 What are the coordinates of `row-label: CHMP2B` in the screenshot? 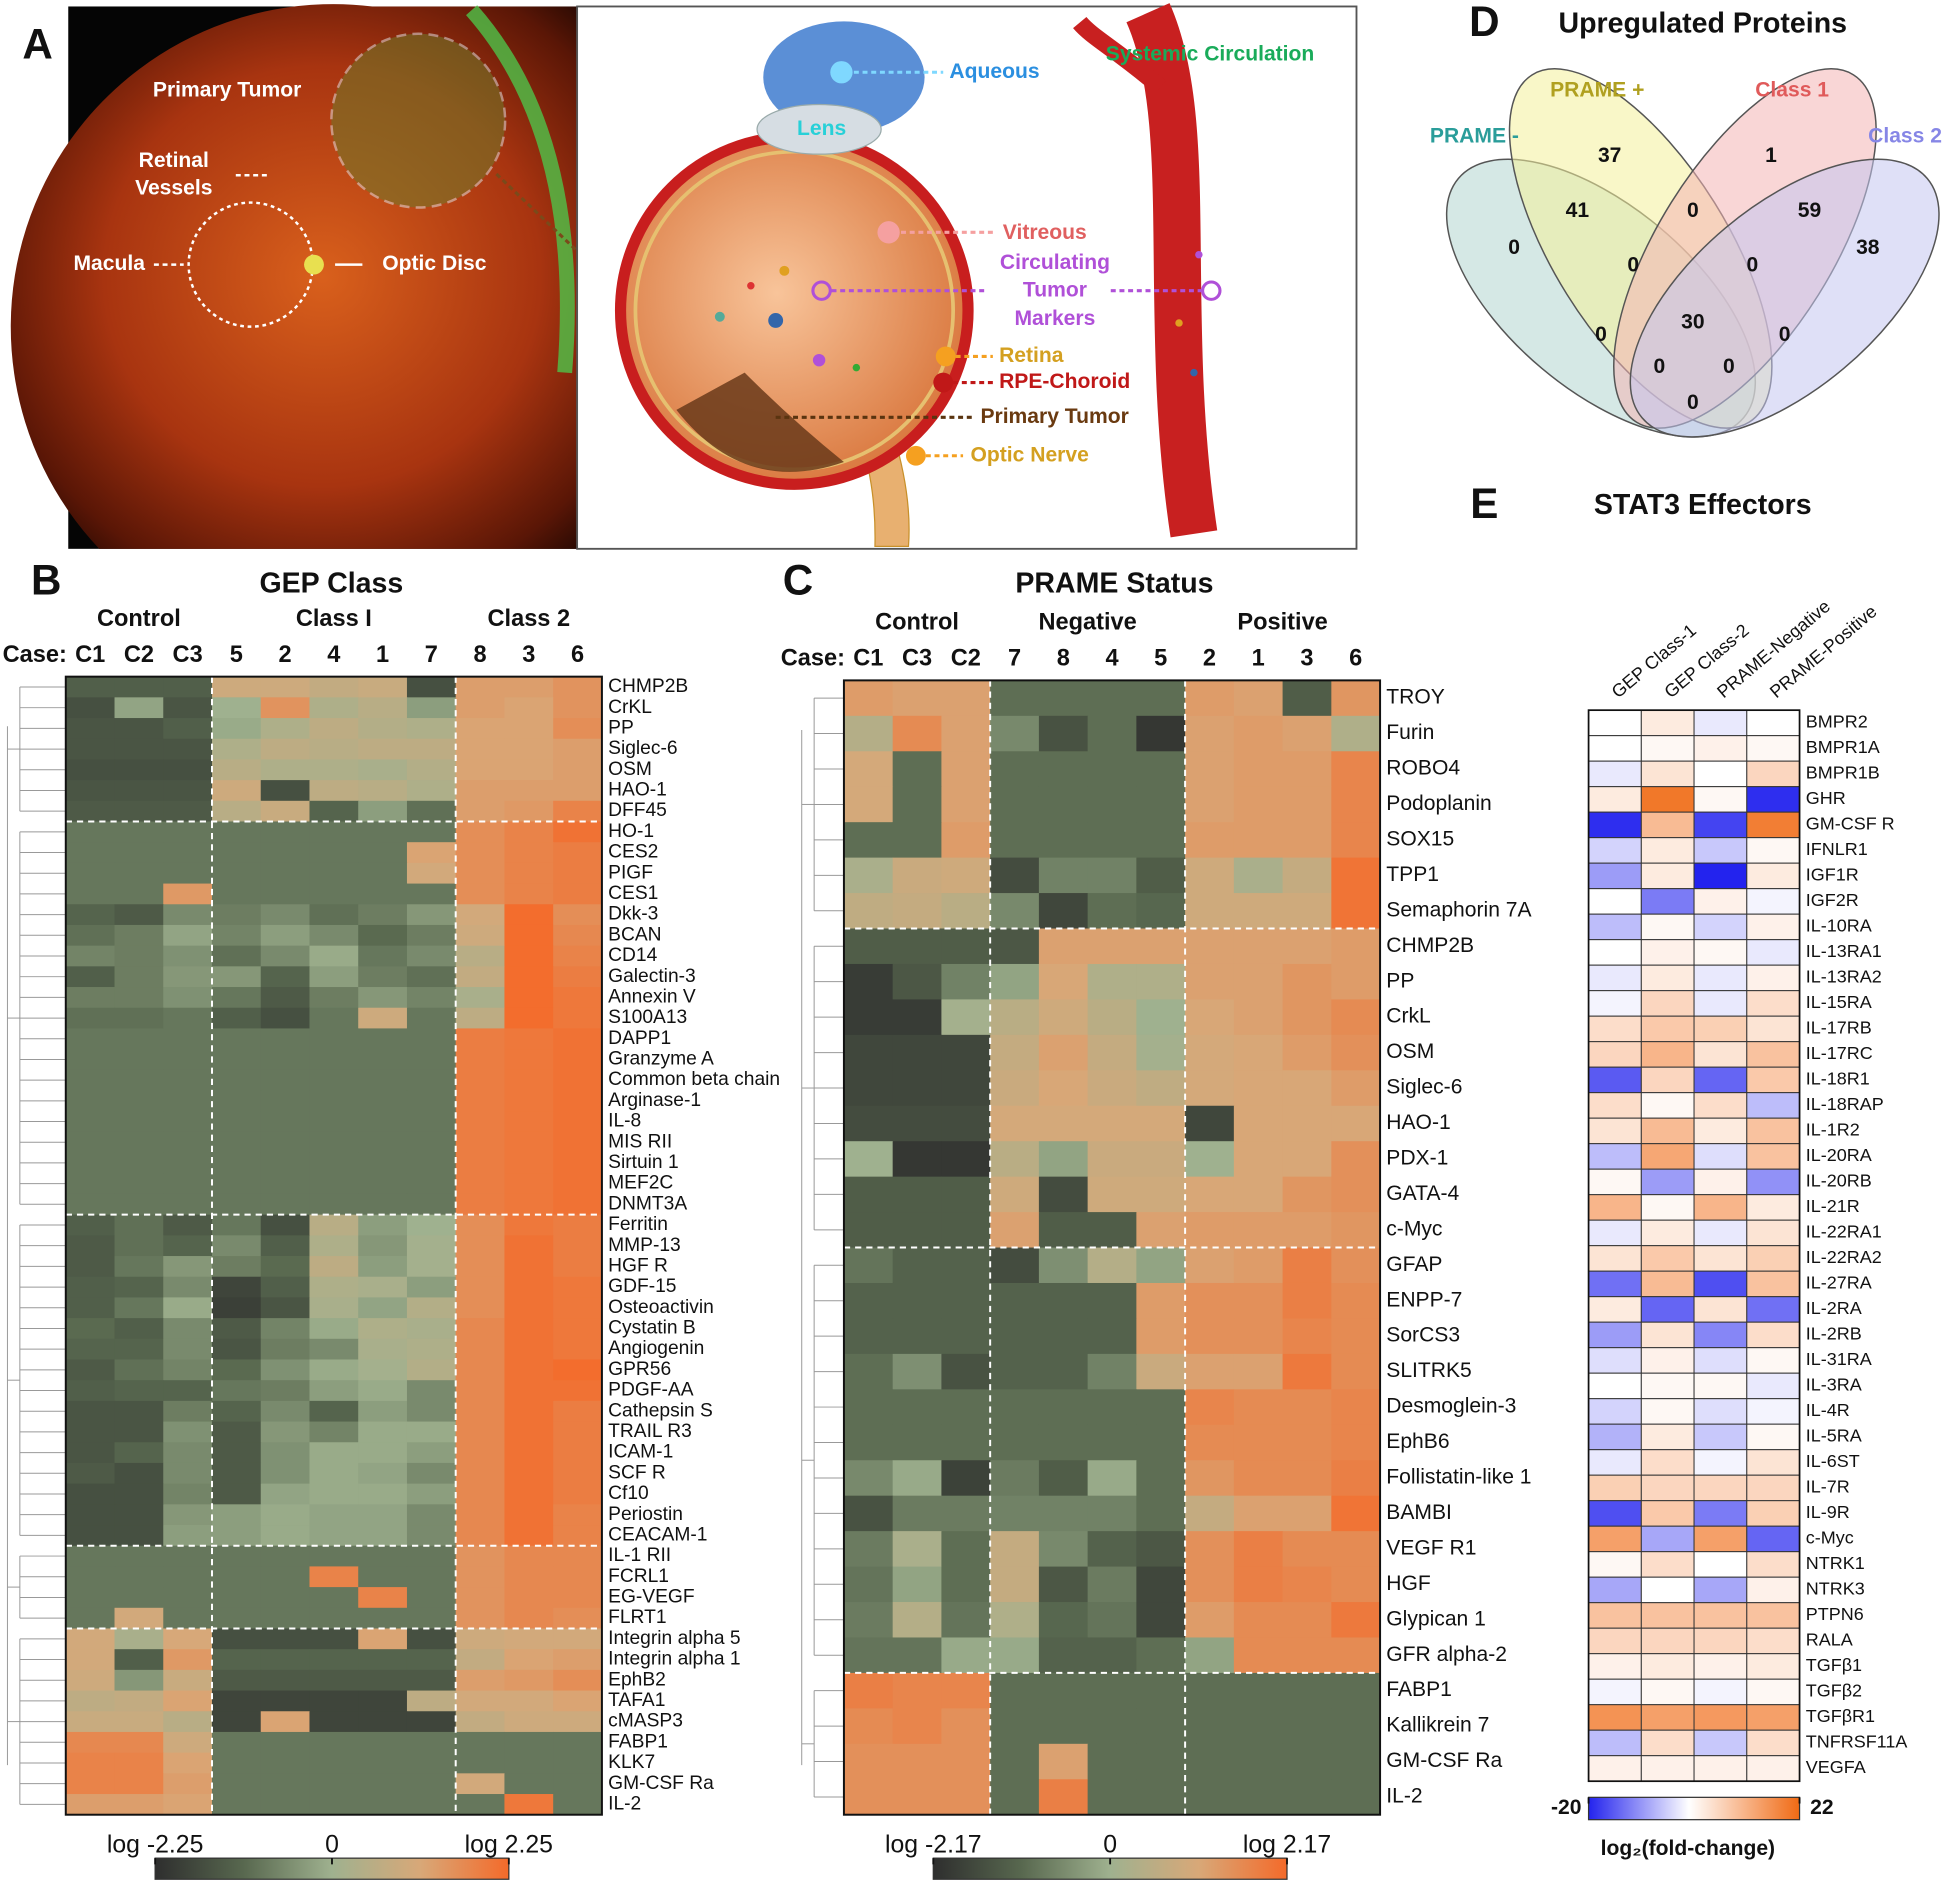 It's located at (648, 686).